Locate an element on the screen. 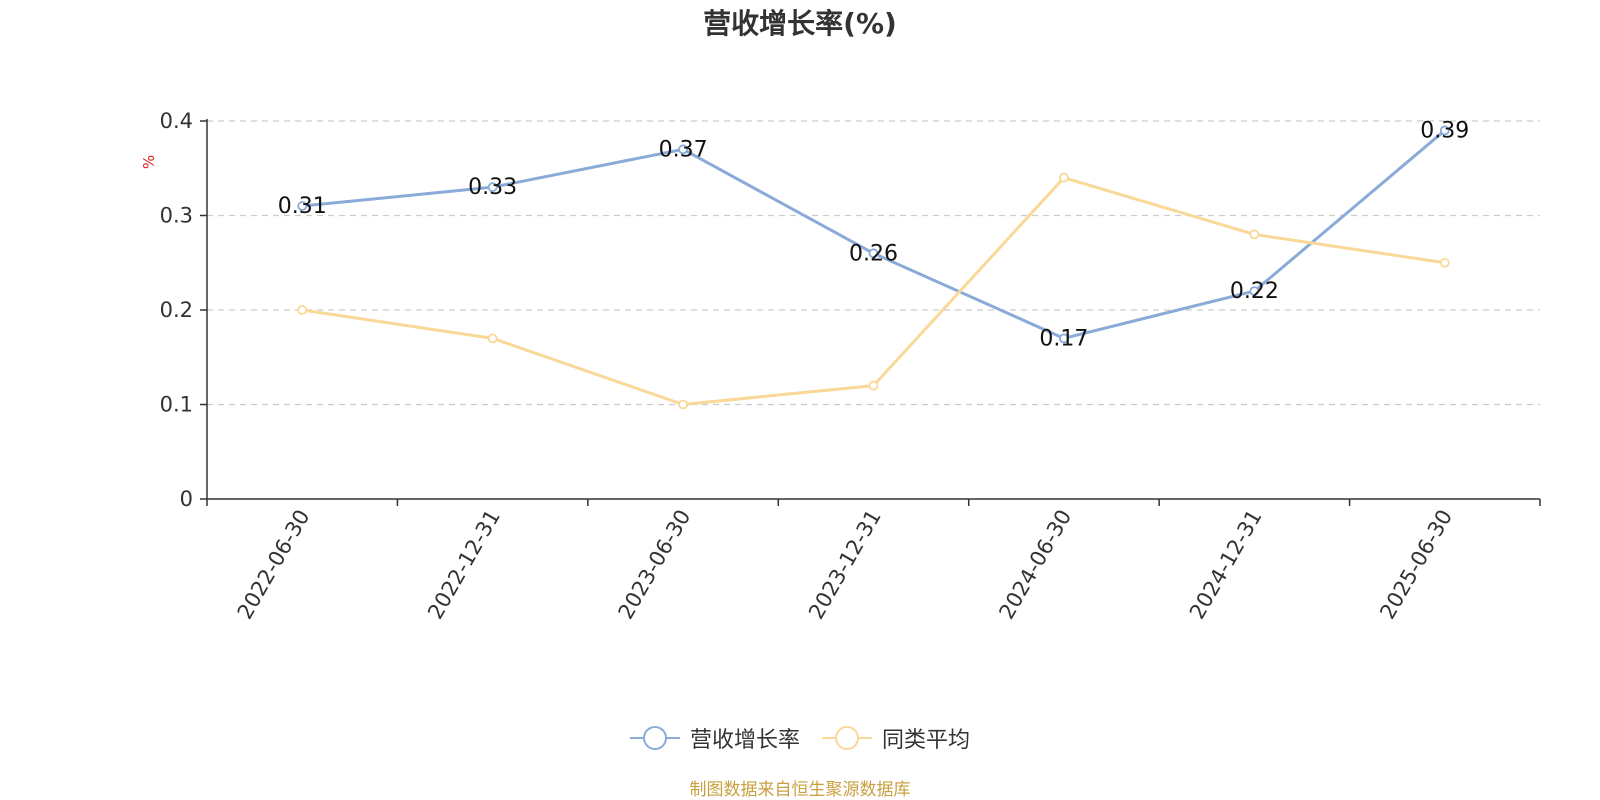 The image size is (1600, 800). data-label: 0.22 is located at coordinates (1254, 291).